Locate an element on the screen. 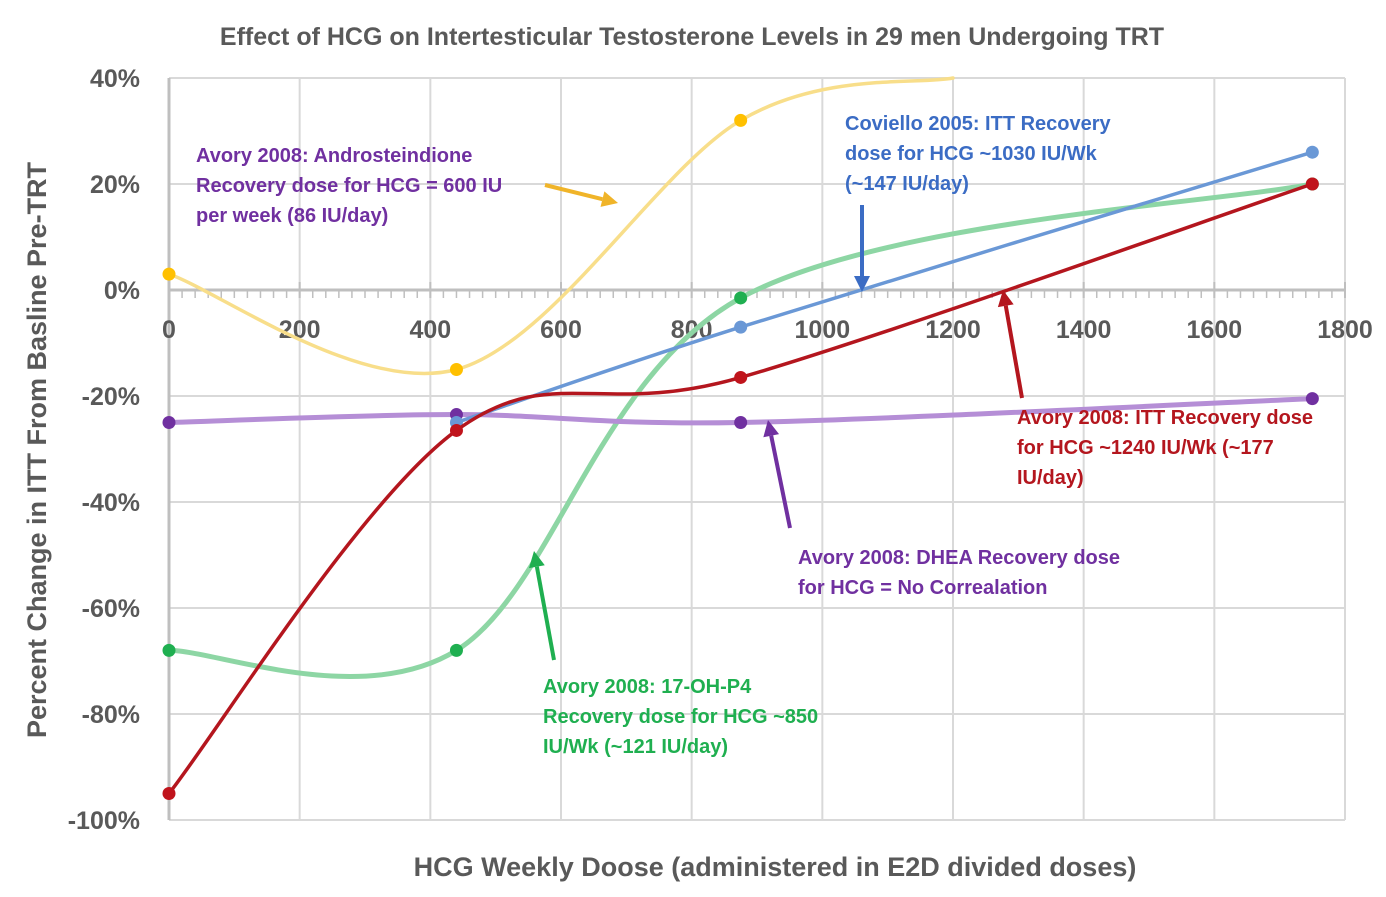 The height and width of the screenshot is (897, 1386). y-tick-label: 0% is located at coordinates (122, 291).